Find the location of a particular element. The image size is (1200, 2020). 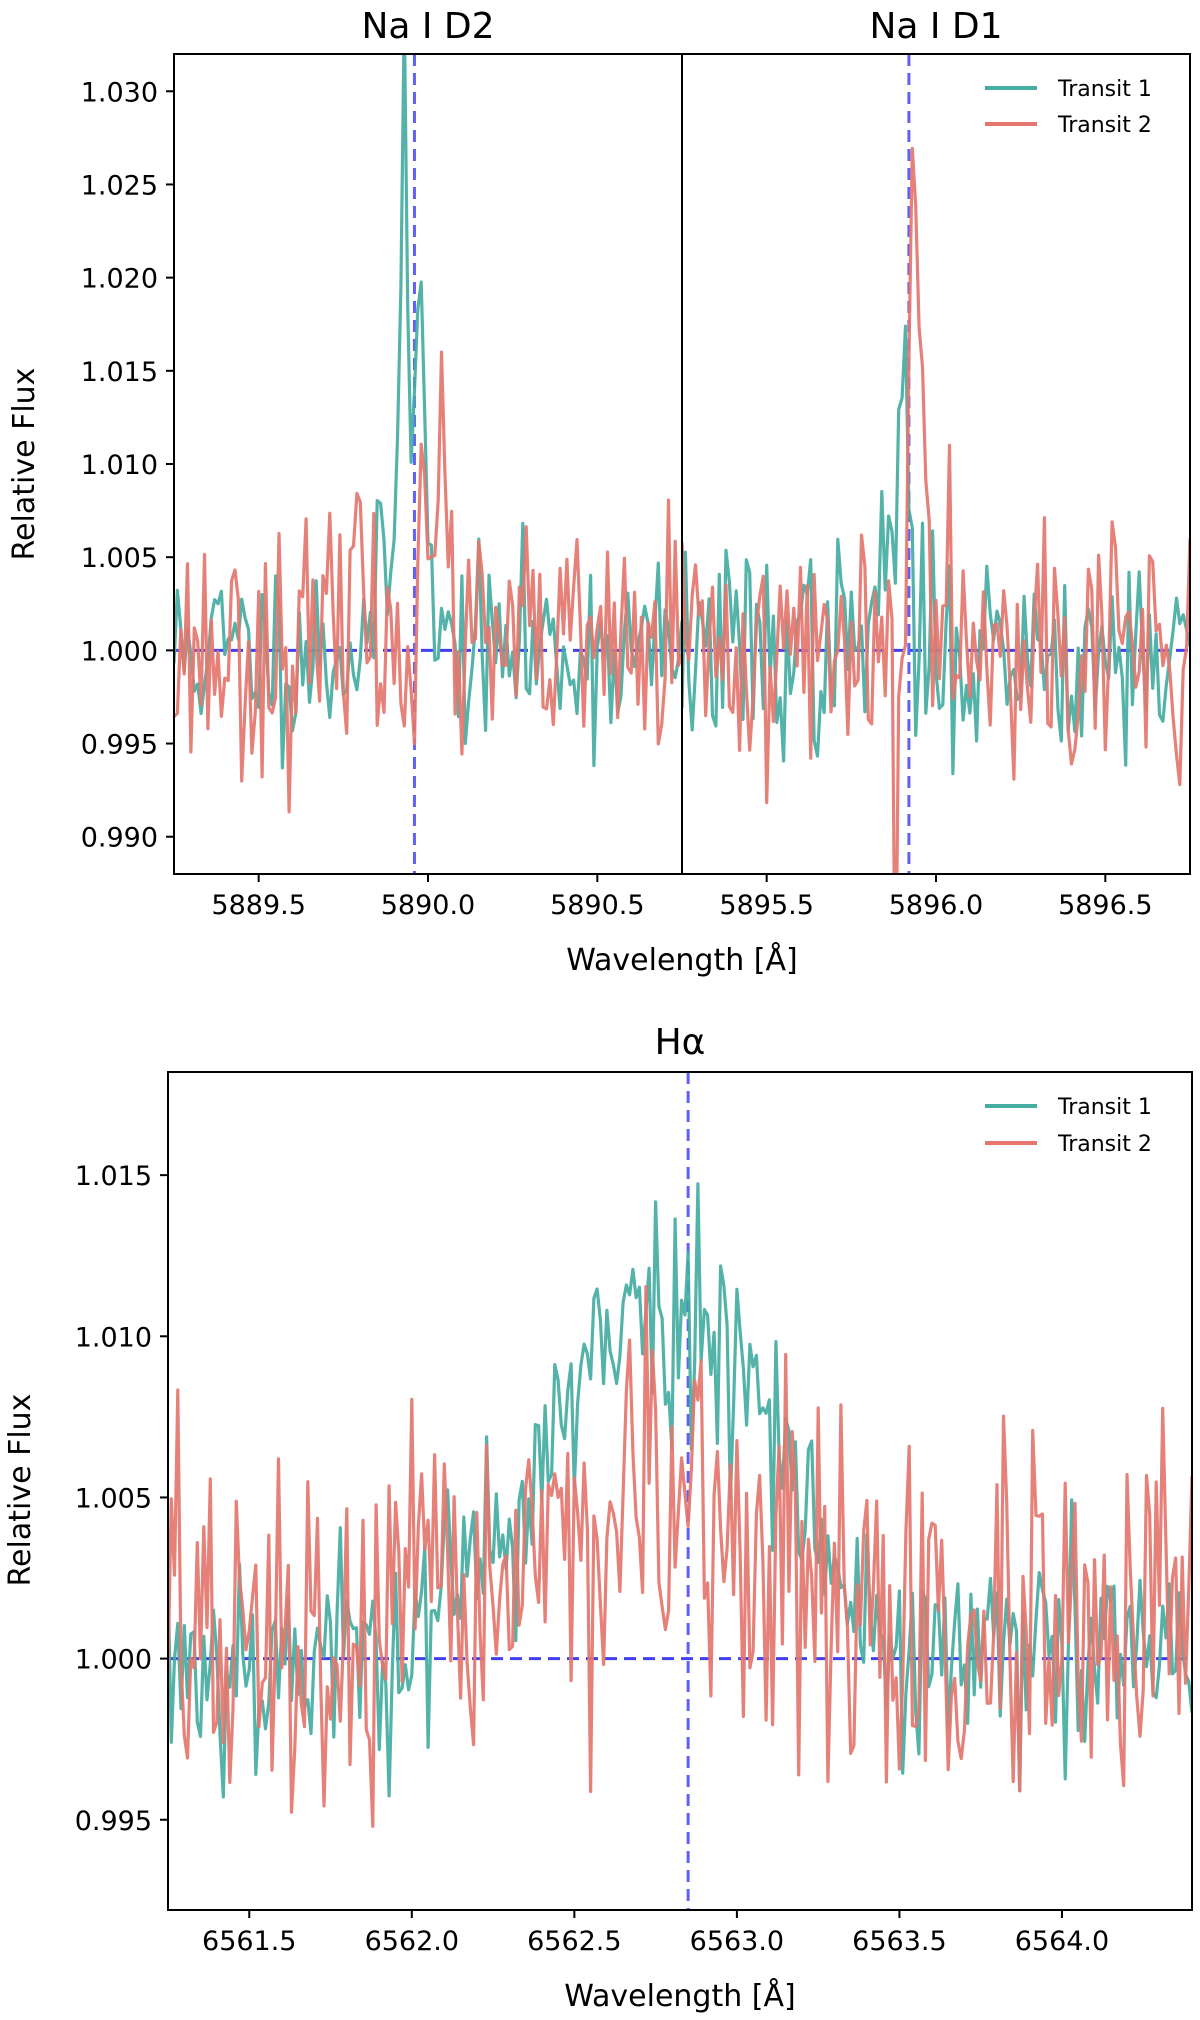

y-axis-h-alpha: 0.995 1.000 1.005 1.010 1.015 is located at coordinates (121, 1499).